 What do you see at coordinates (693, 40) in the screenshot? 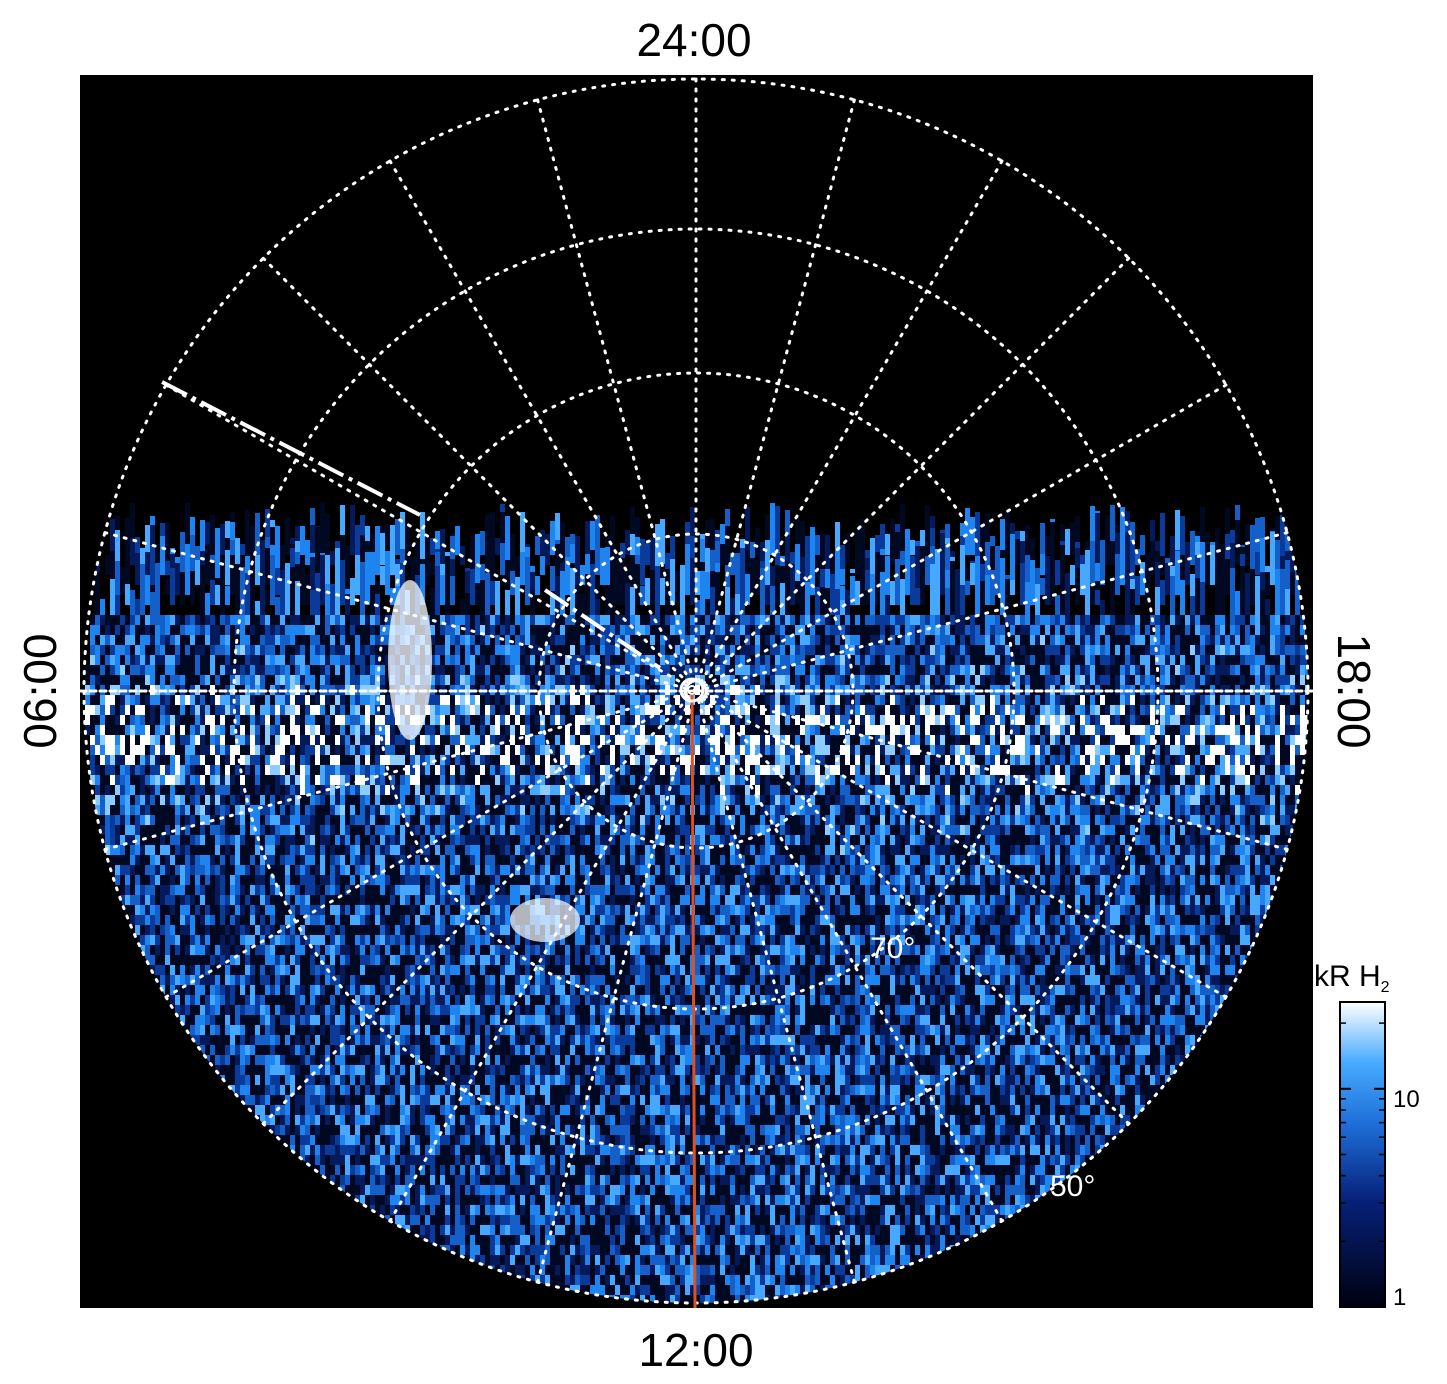
I see `local-time-label-top: 24:00` at bounding box center [693, 40].